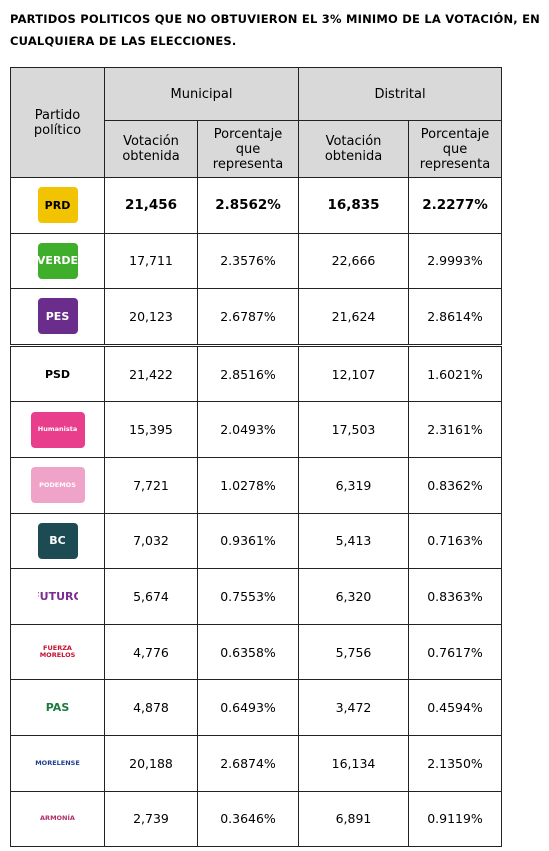 The height and width of the screenshot is (851, 549). Describe the element at coordinates (151, 819) in the screenshot. I see `votes-cell: 2,739` at that location.